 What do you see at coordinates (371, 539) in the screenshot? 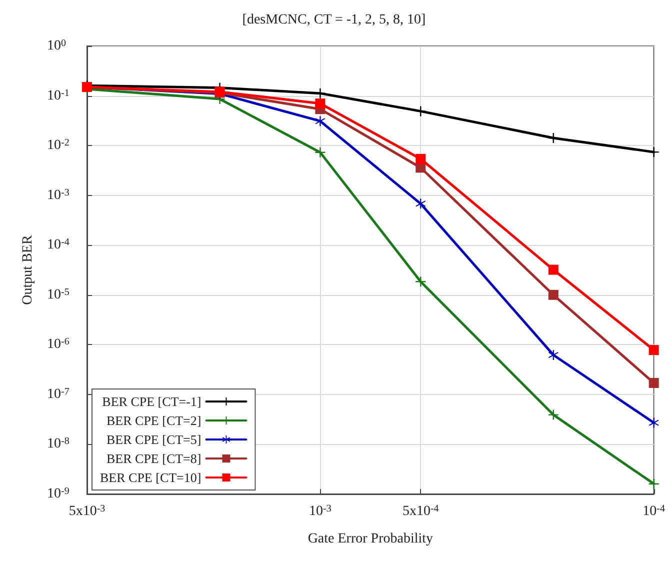
I see `x-axis-title: Gate Error Probability` at bounding box center [371, 539].